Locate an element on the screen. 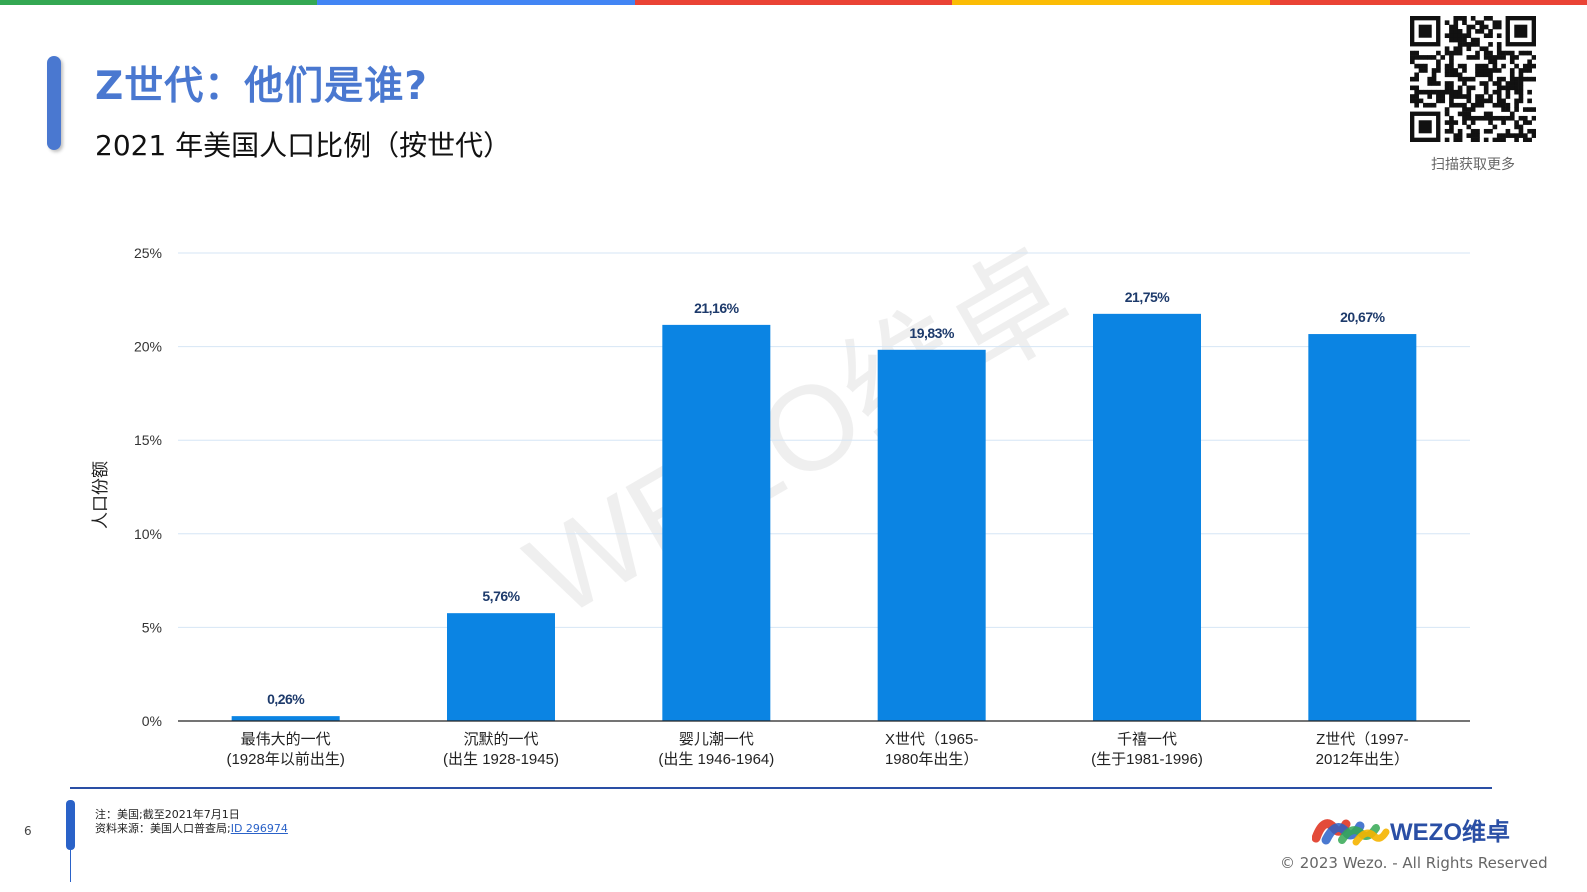  footer-source: 资料来源：美国人口普查局;ID 296974 is located at coordinates (191, 829).